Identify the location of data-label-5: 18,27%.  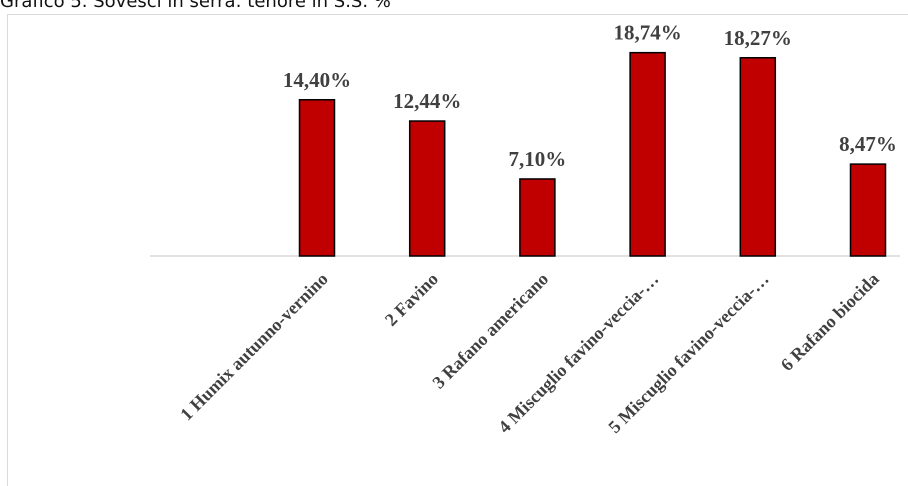
(758, 38).